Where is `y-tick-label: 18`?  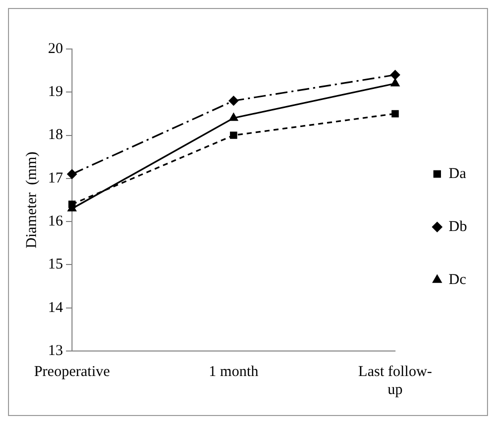
y-tick-label: 18 is located at coordinates (55, 135).